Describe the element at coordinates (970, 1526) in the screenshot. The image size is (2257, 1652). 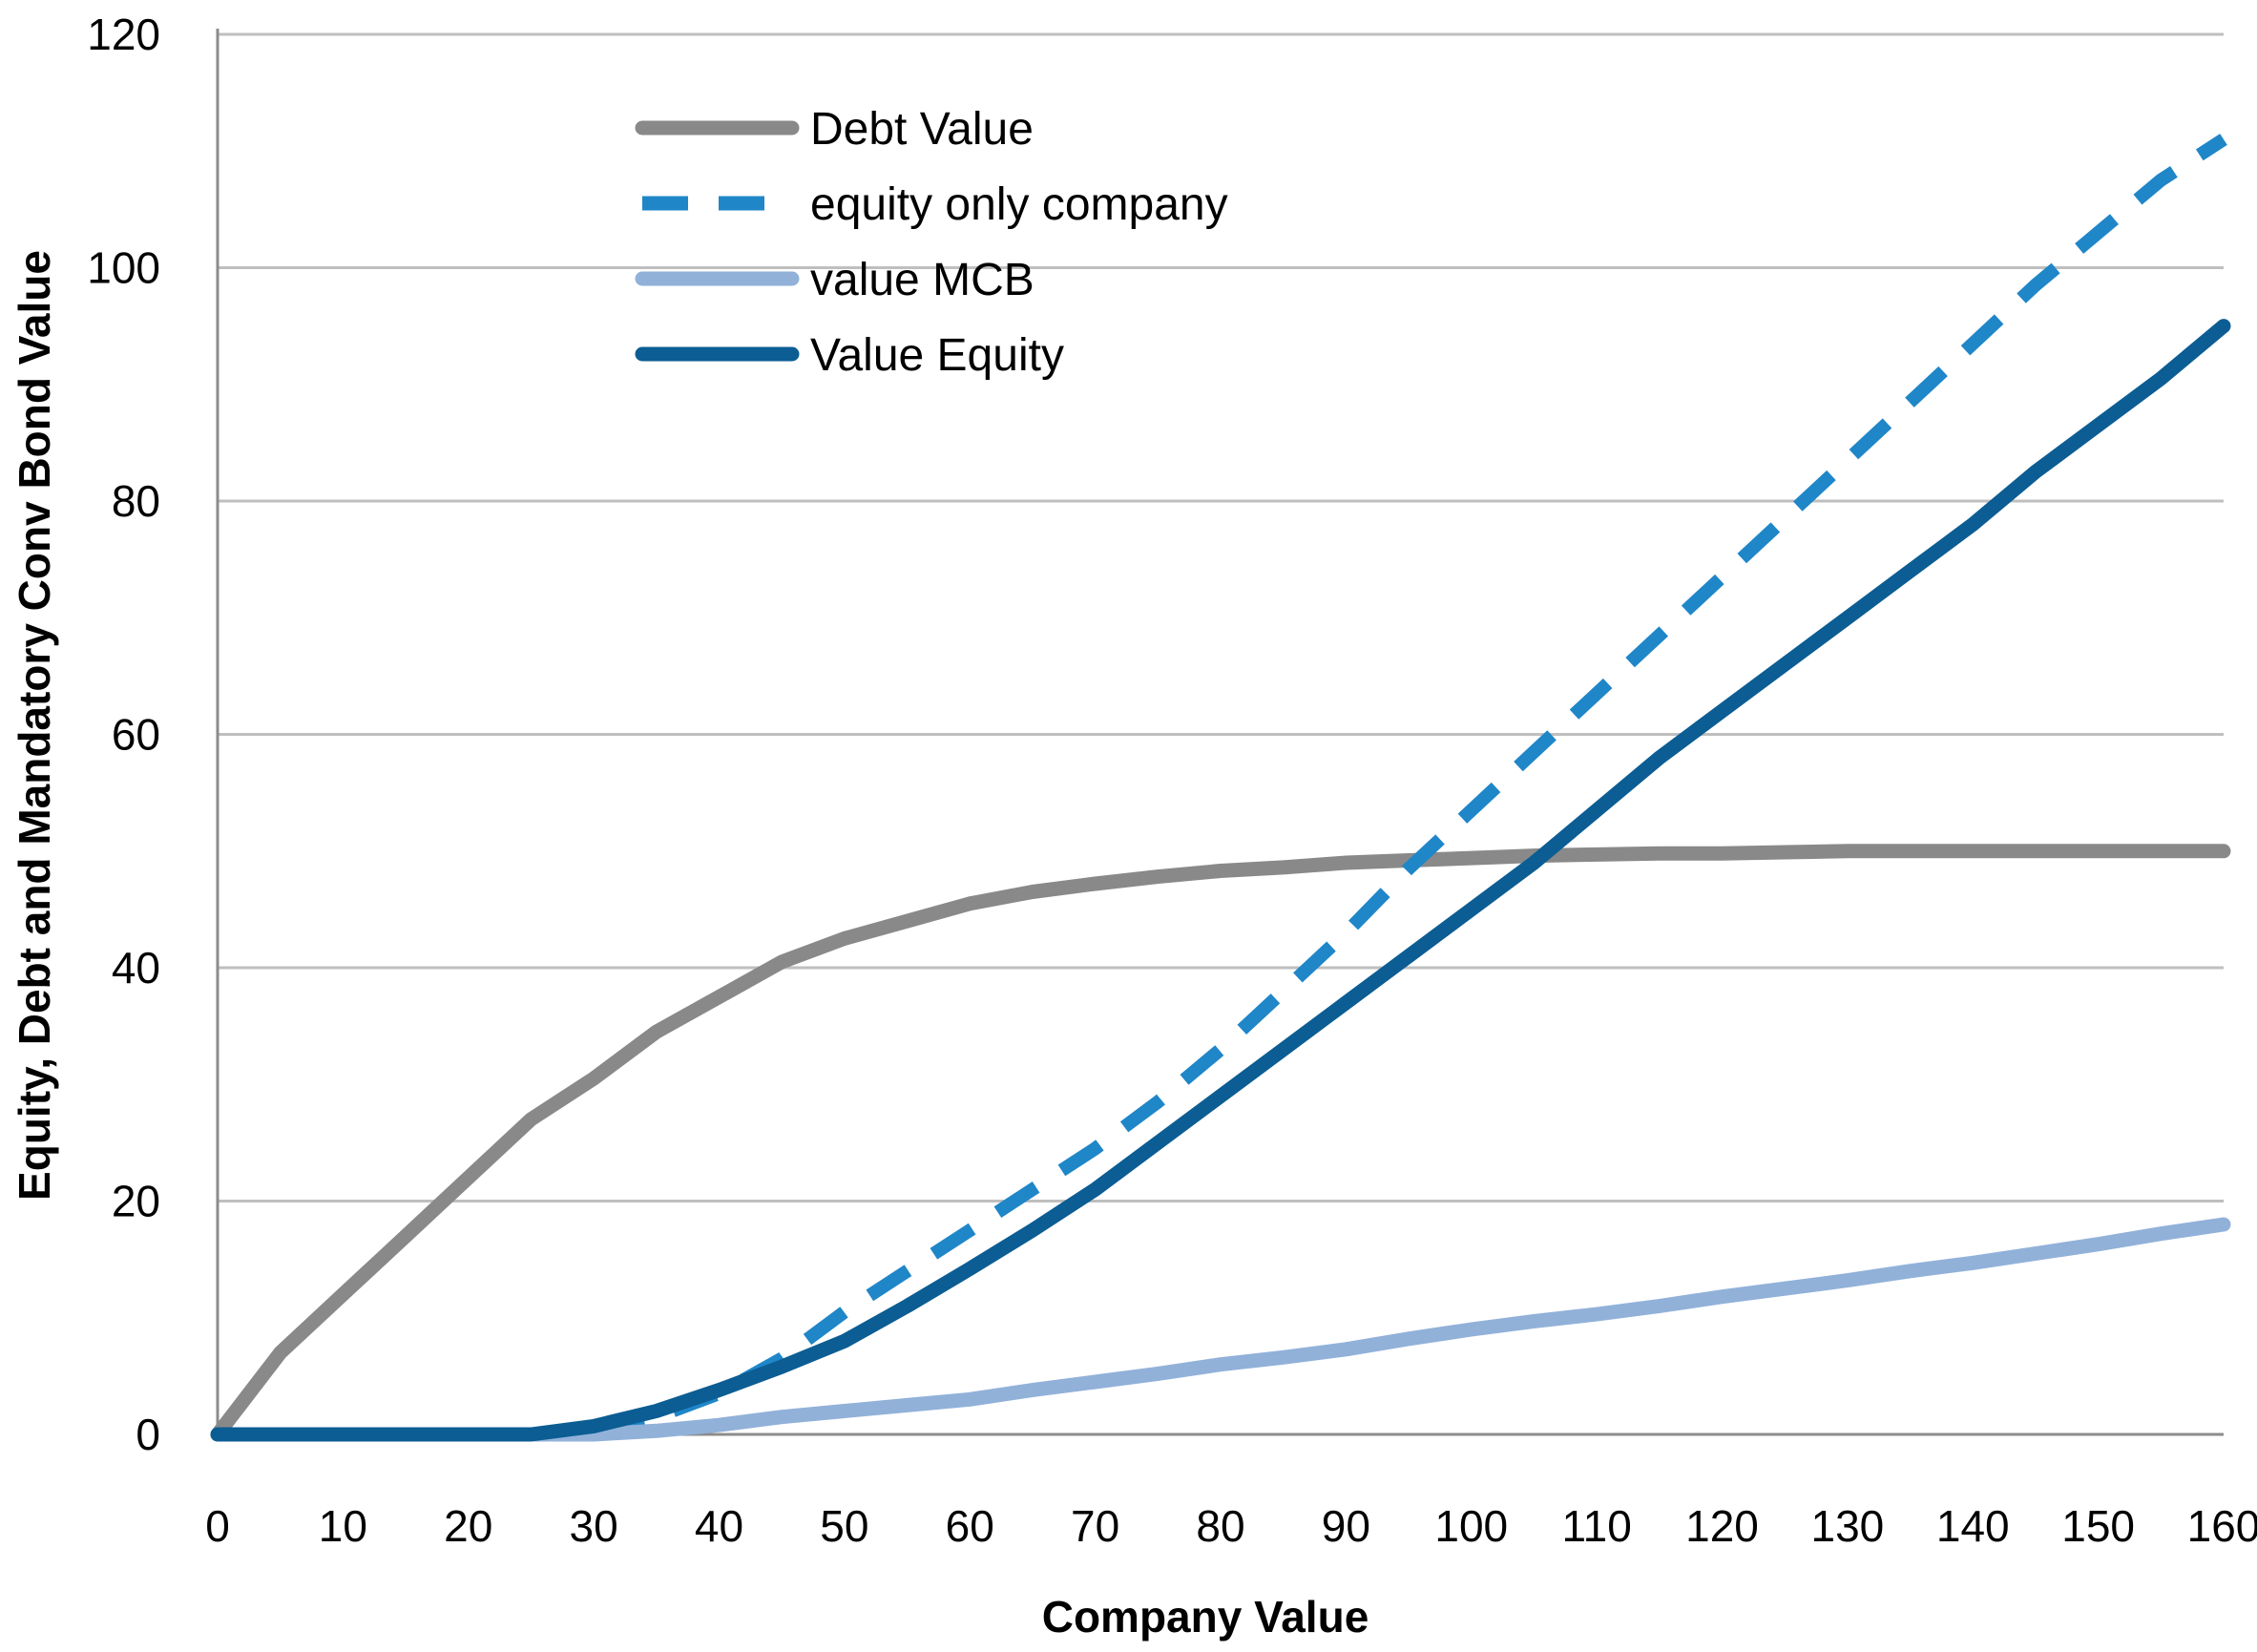
I see `x-tick-label: 60` at that location.